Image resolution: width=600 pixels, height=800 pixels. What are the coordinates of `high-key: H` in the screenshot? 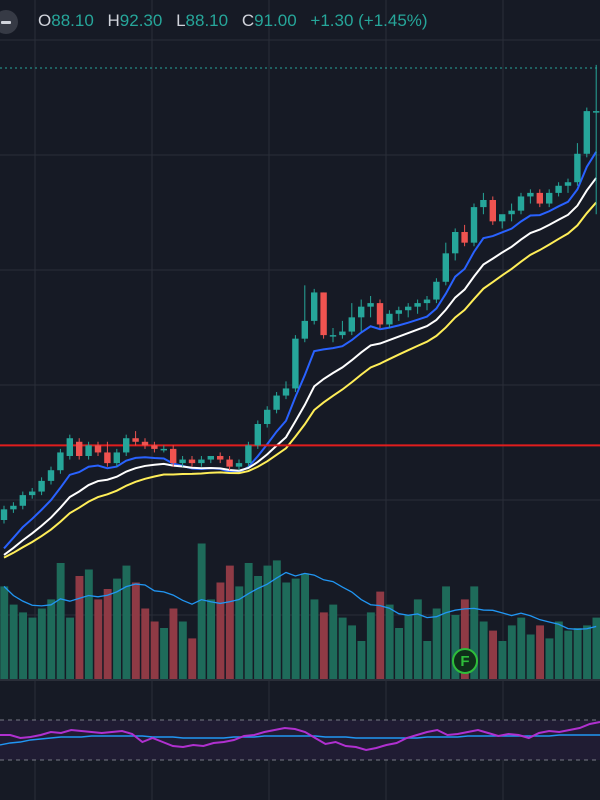 It's located at (113, 20).